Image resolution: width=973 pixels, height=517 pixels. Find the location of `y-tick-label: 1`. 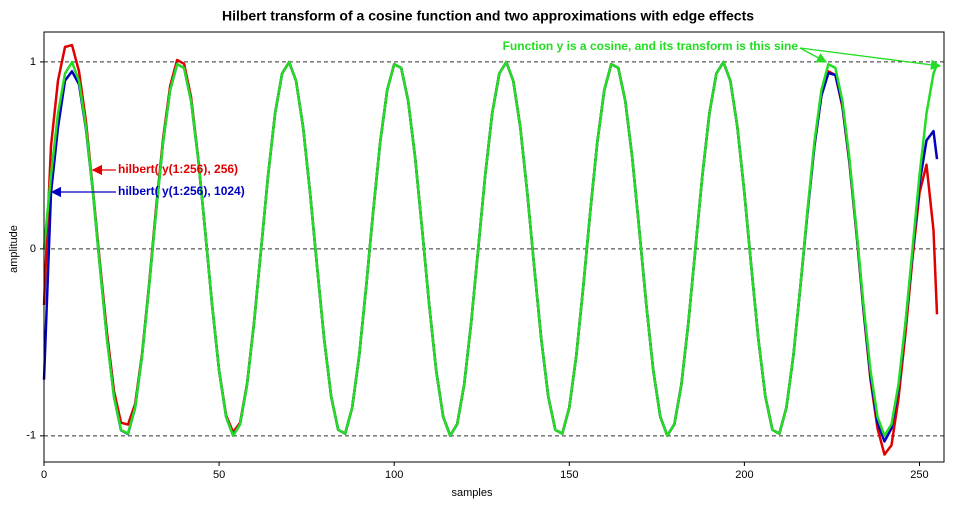

y-tick-label: 1 is located at coordinates (33, 62).